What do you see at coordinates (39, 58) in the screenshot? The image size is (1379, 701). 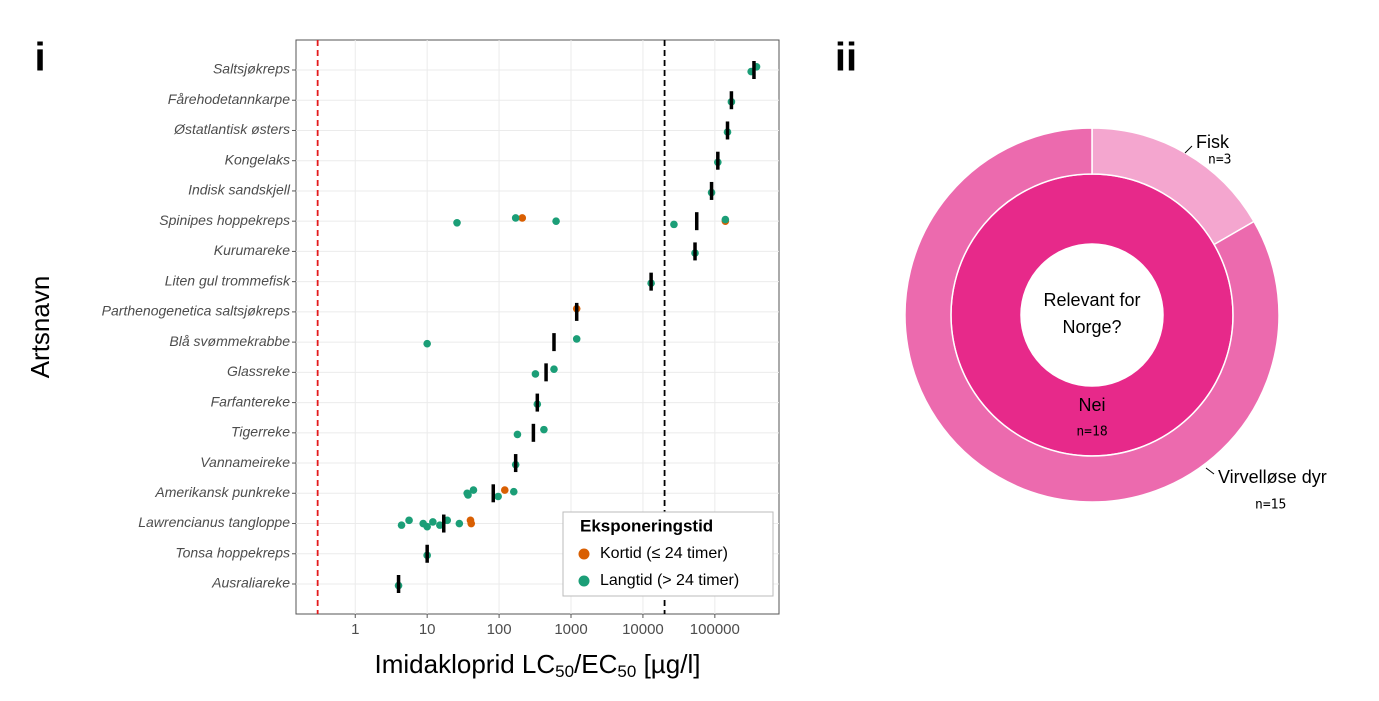 I see `panel-label: i` at bounding box center [39, 58].